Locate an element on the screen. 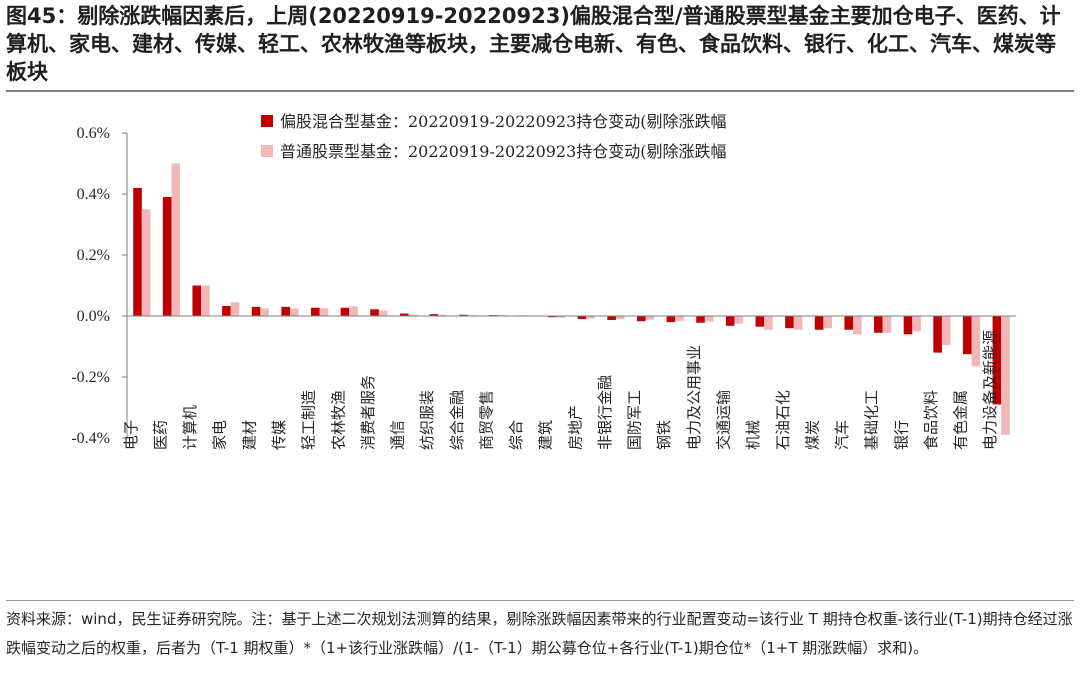 The height and width of the screenshot is (695, 1080). x-category-label: 电力设备及新能源 is located at coordinates (990, 390).